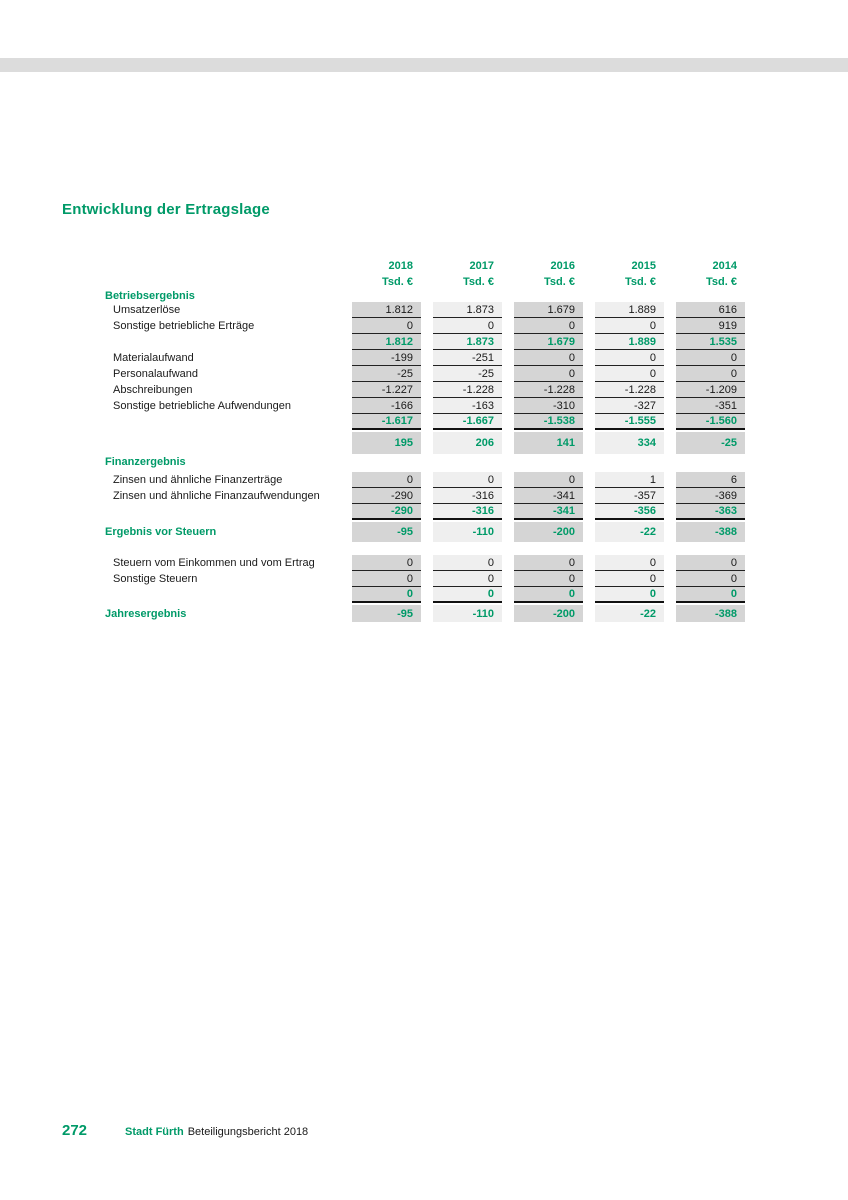 This screenshot has width=848, height=1200. Describe the element at coordinates (216, 496) in the screenshot. I see `row-label: Zinsen und ähnliche Finanzaufwendungen` at that location.